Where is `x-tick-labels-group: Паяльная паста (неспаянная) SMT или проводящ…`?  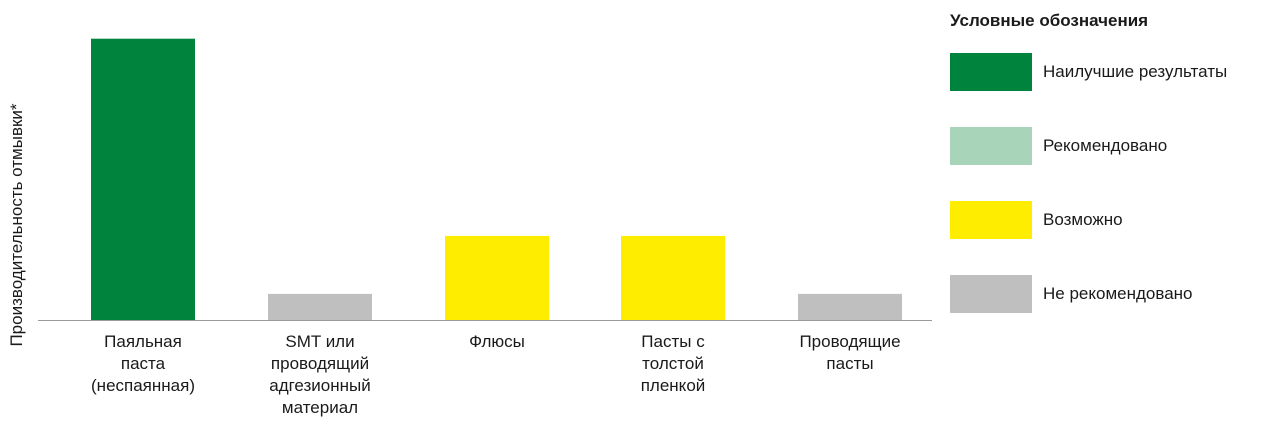 x-tick-labels-group: Паяльная паста (неспаянная) SMT или проводящ… is located at coordinates (496, 374).